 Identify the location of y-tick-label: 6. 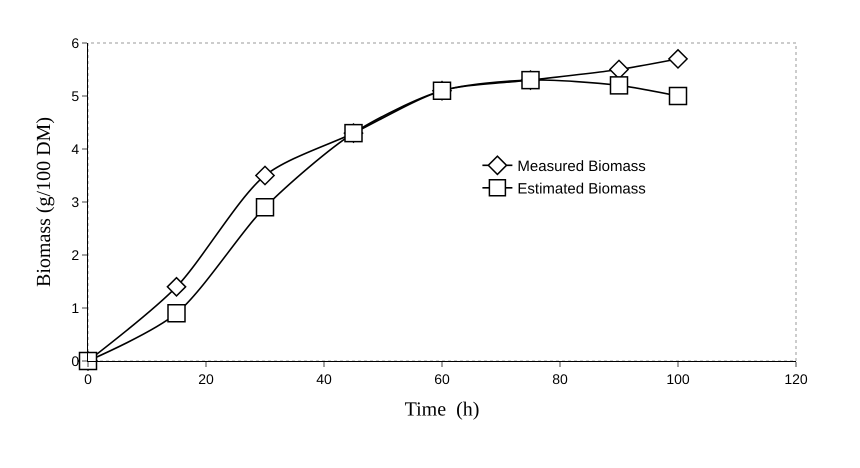
(75, 42).